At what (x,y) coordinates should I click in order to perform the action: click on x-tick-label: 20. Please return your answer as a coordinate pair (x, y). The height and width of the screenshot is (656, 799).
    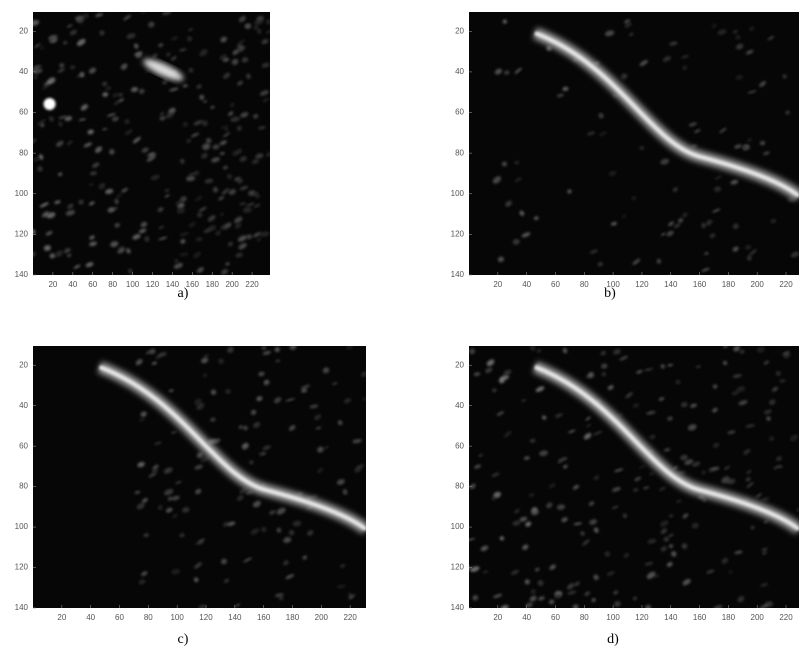
    Looking at the image, I should click on (52, 284).